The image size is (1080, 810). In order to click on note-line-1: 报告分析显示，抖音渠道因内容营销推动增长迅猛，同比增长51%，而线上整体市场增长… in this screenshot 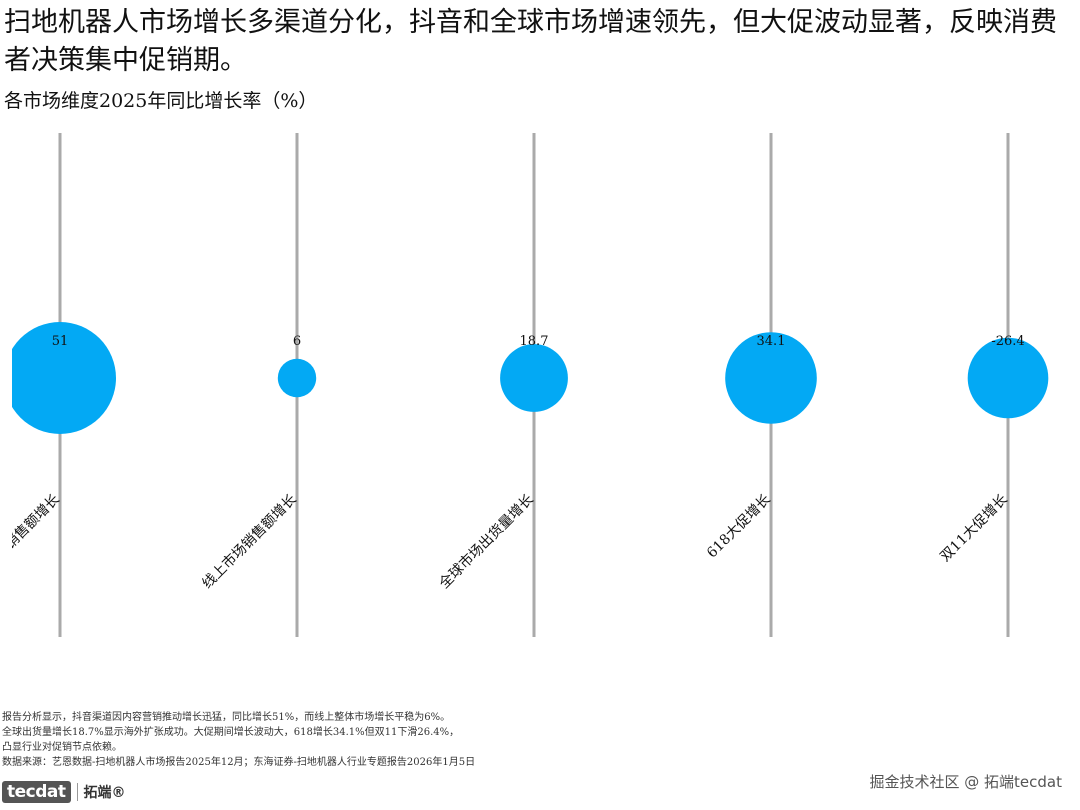, I will do `click(226, 717)`.